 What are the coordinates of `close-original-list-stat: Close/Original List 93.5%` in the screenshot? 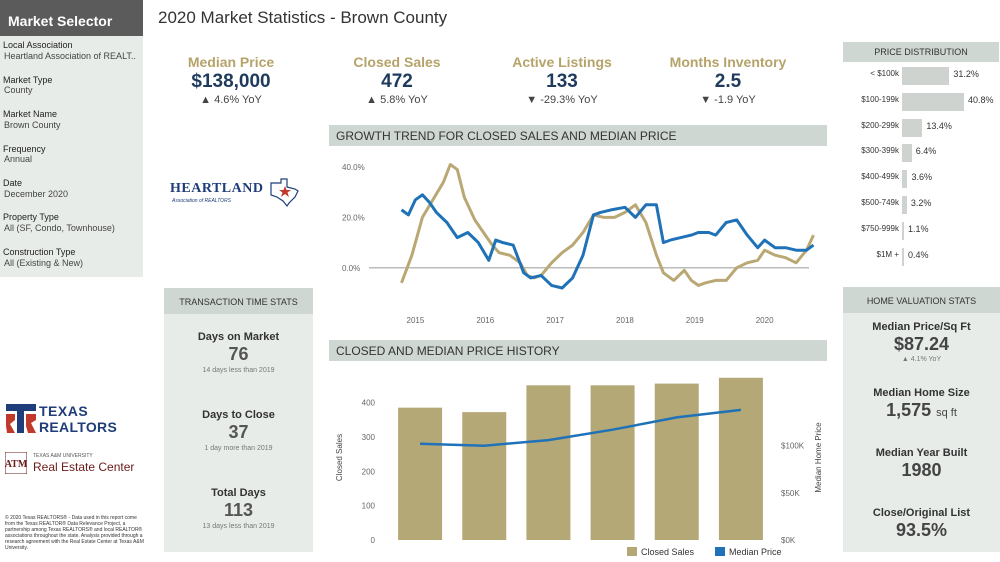 It's located at (921, 524).